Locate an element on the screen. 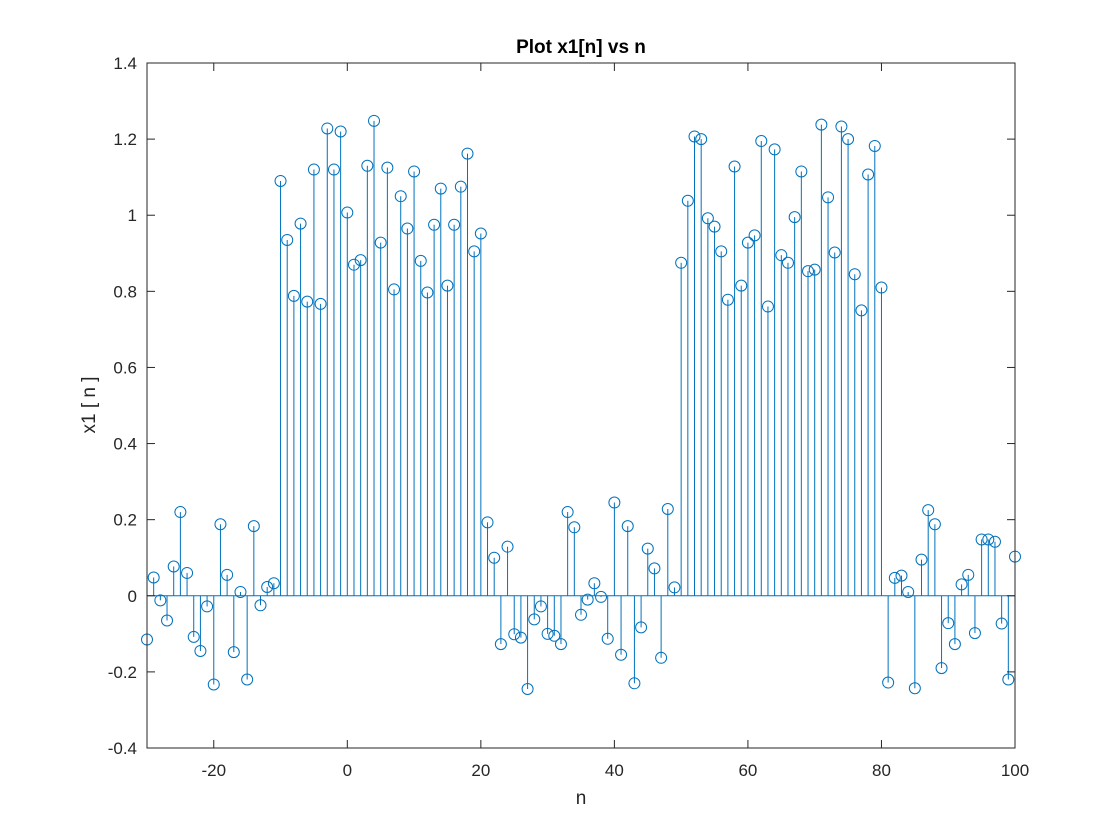 The width and height of the screenshot is (1120, 840). y-tick-label: 1.4 is located at coordinates (125, 63).